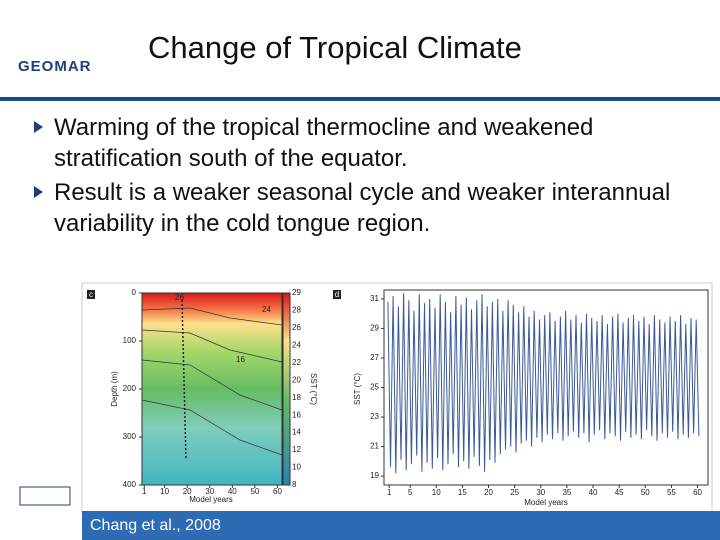  Describe the element at coordinates (130, 388) in the screenshot. I see `y-tick-label: 200` at that location.